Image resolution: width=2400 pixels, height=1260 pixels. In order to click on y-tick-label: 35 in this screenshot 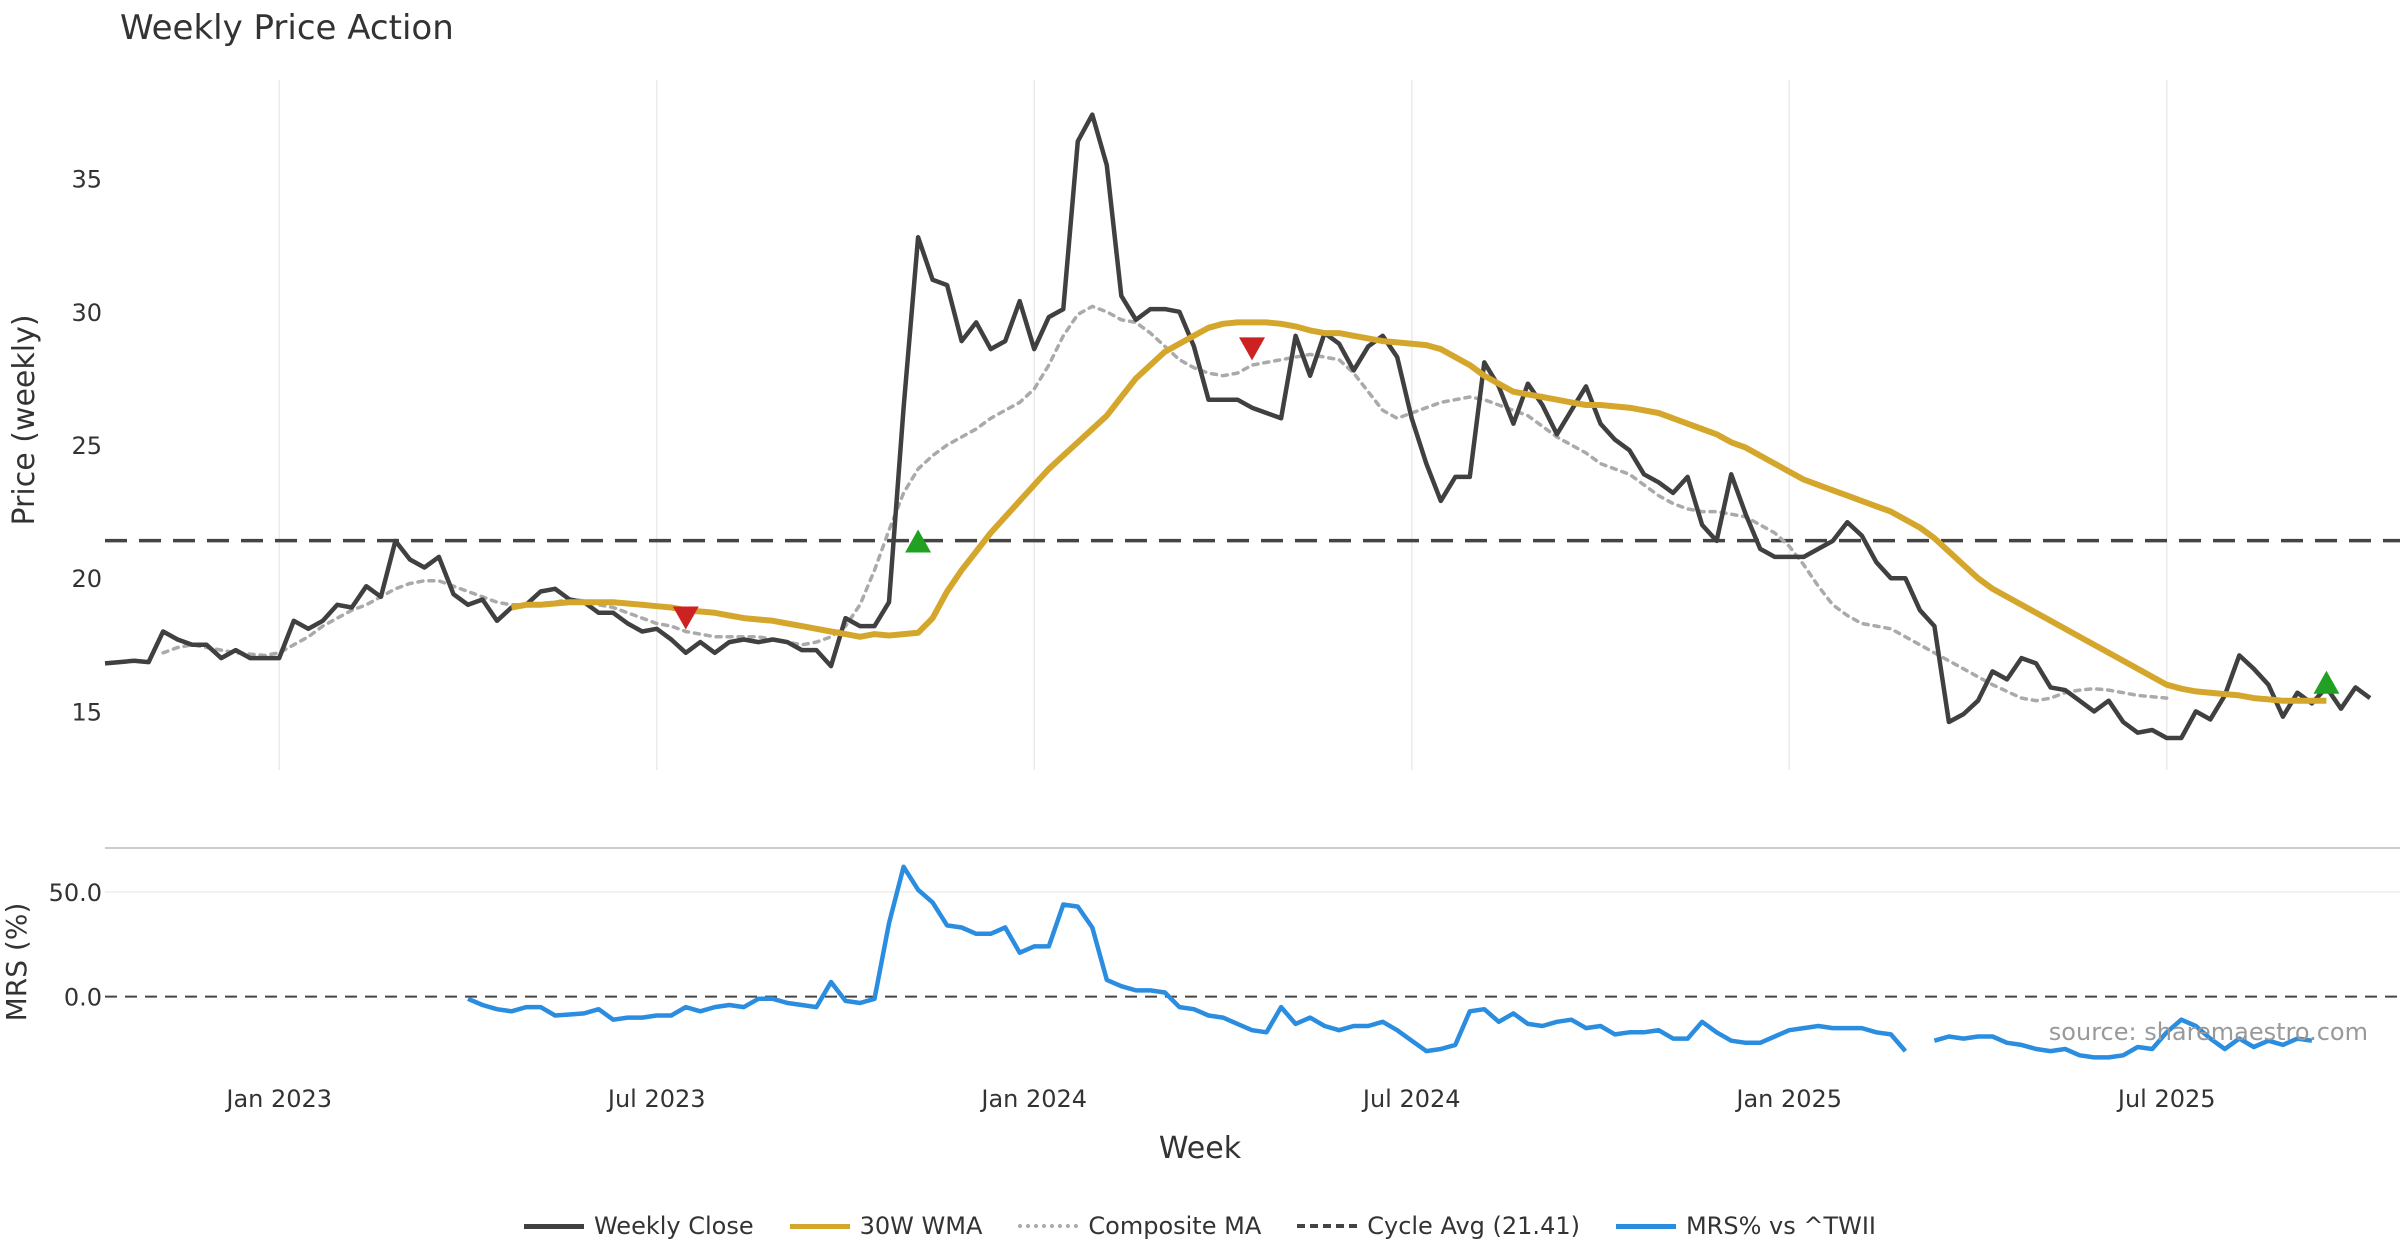, I will do `click(86, 180)`.